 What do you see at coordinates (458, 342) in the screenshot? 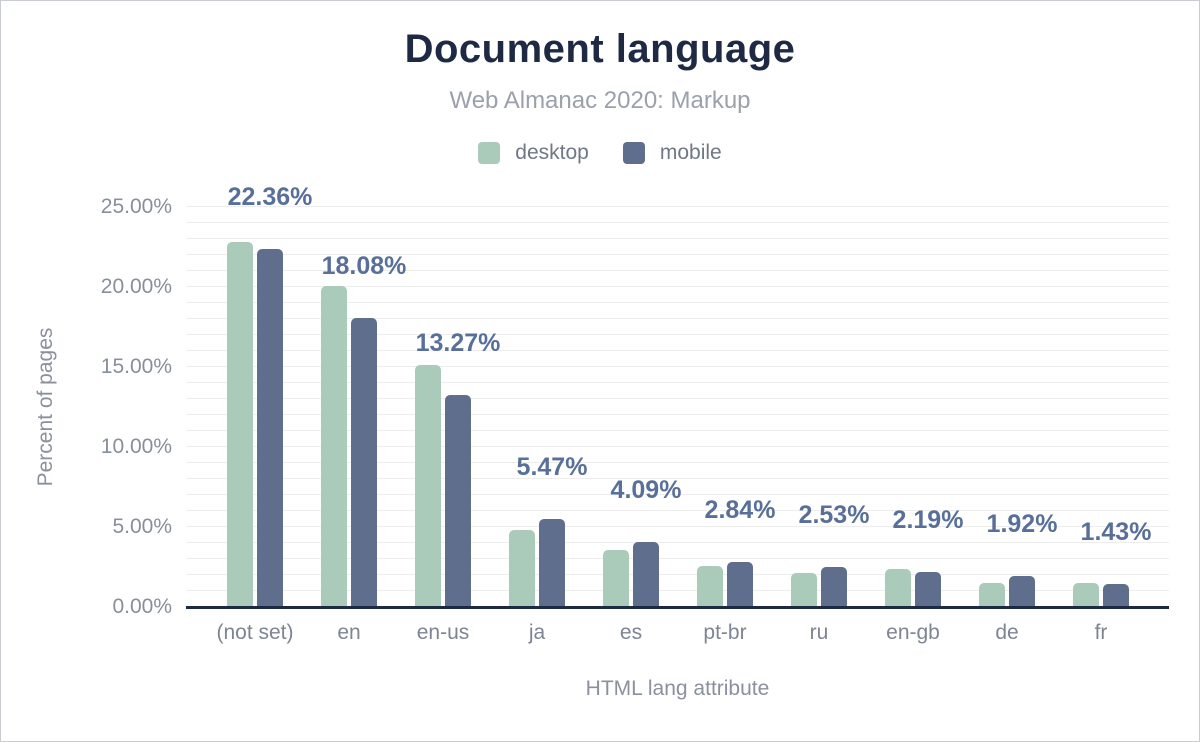
I see `value-label-en-us: 13.27%` at bounding box center [458, 342].